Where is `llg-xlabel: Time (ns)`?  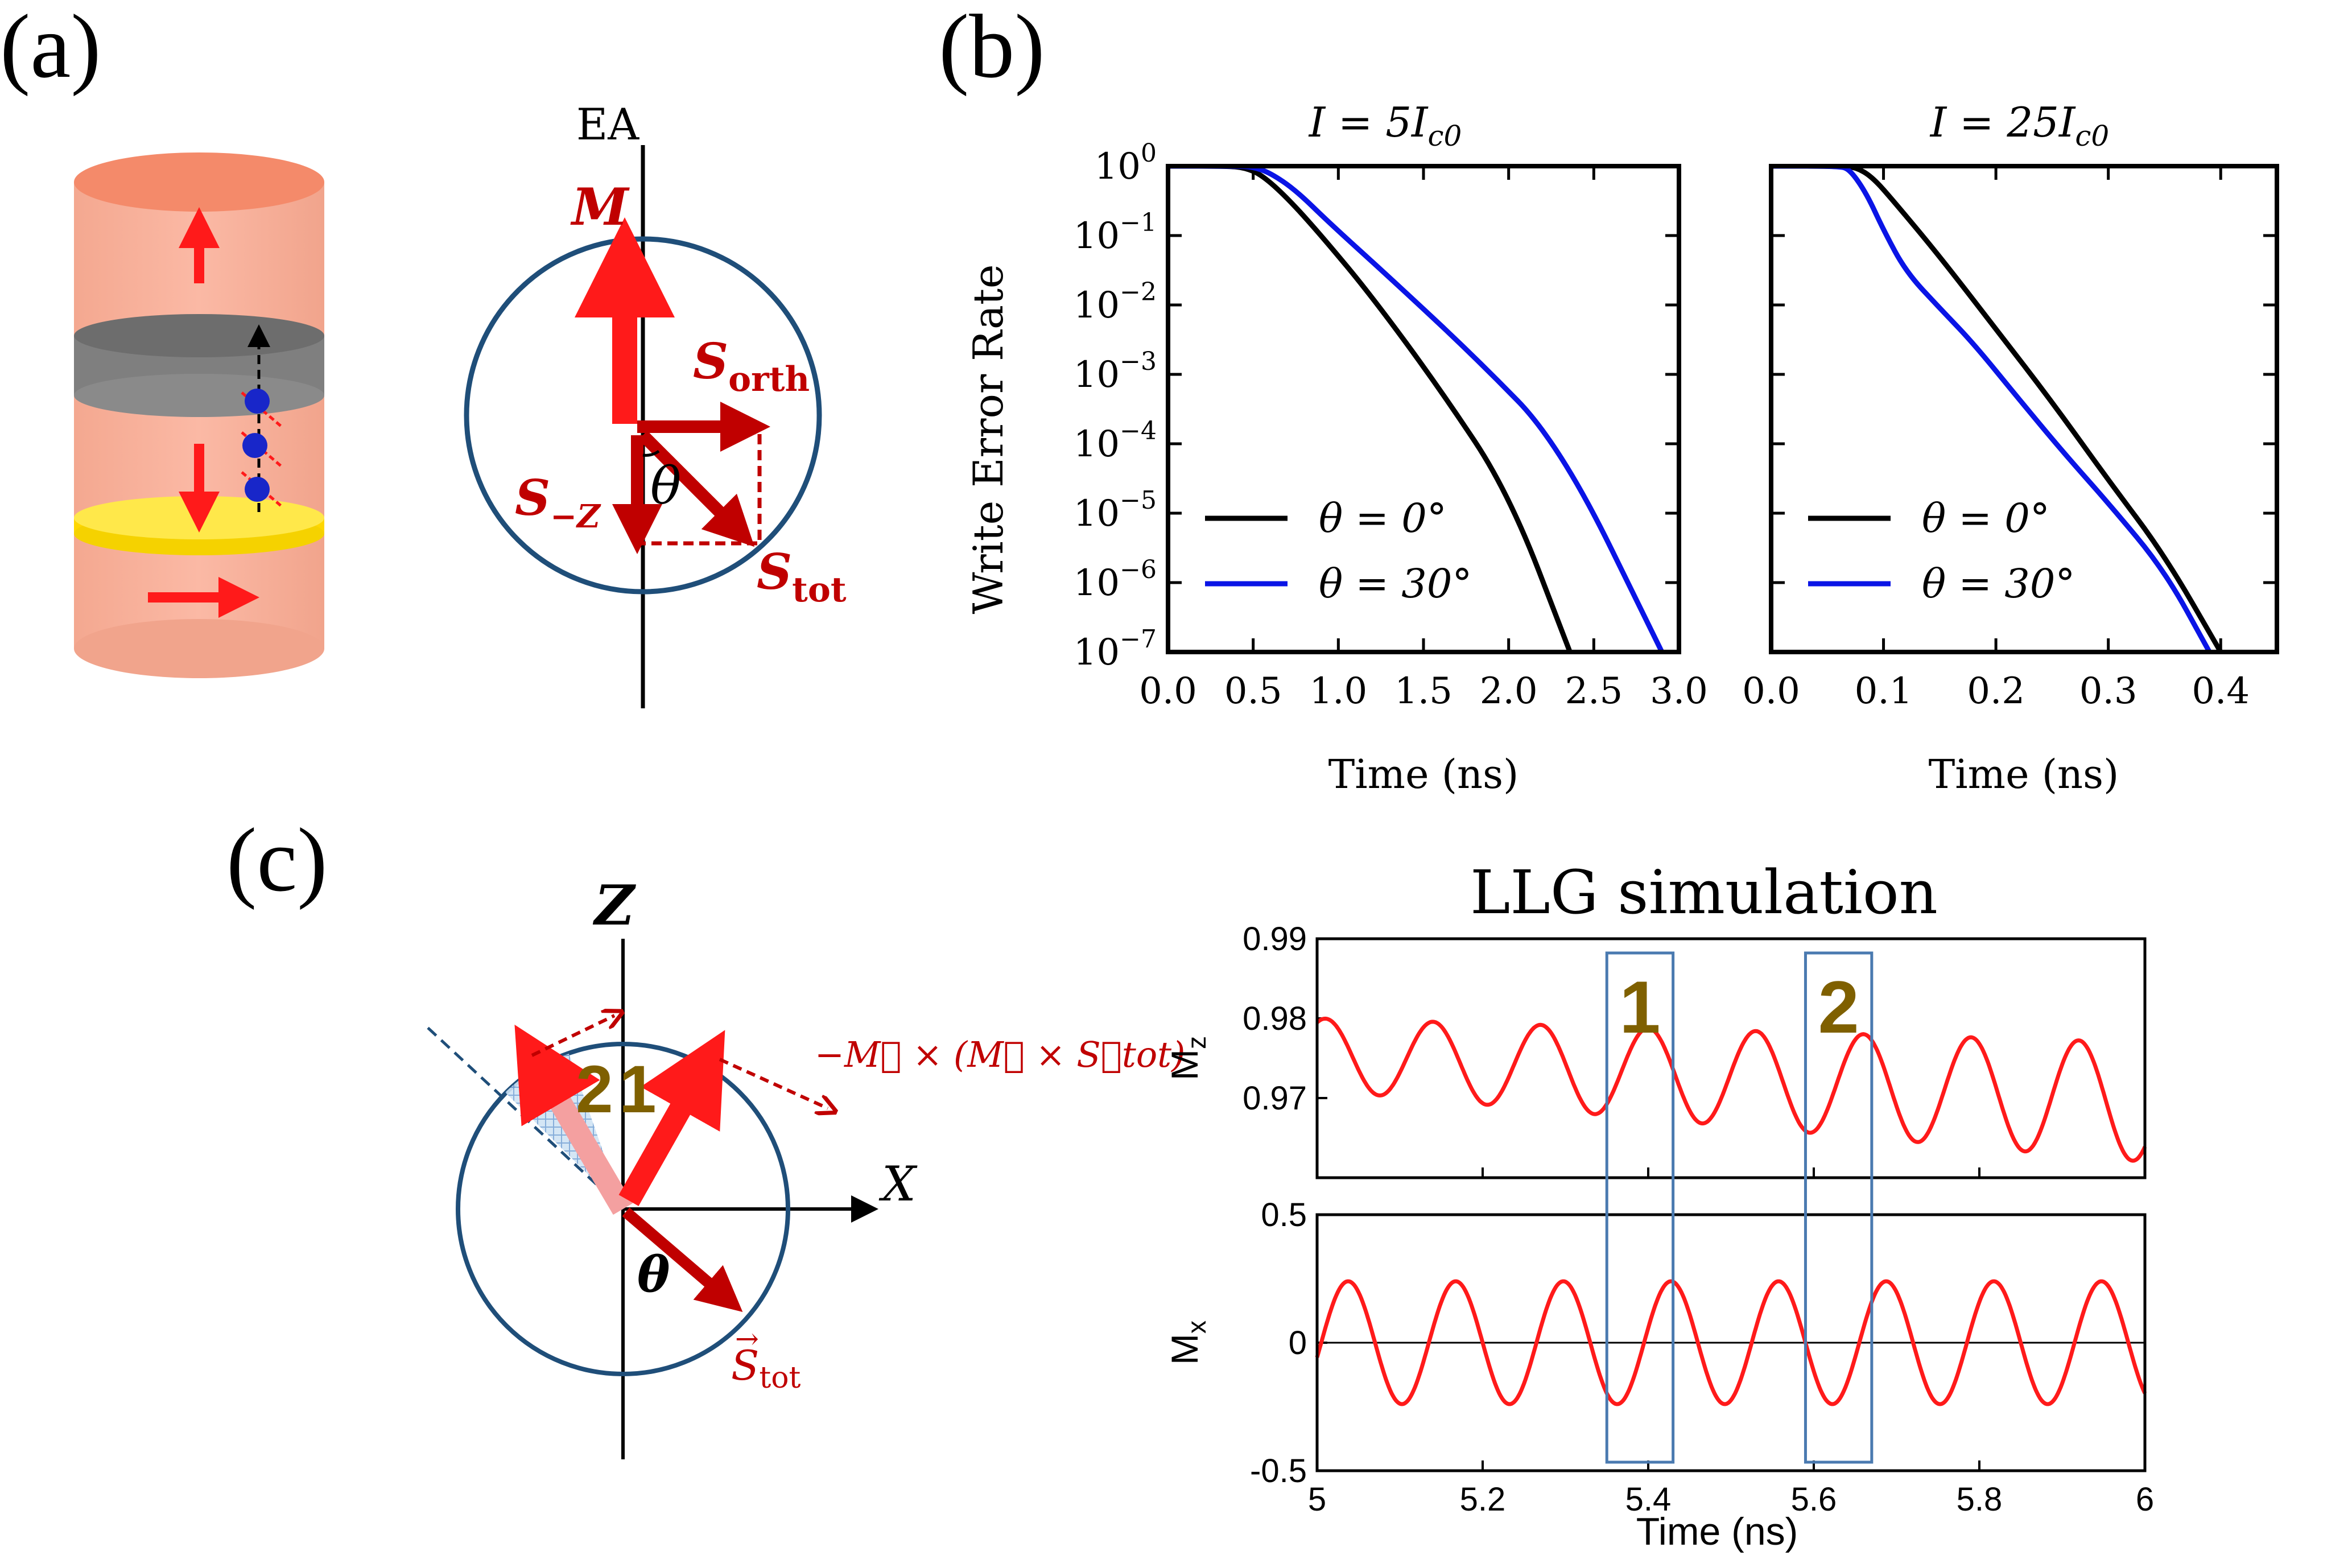 llg-xlabel: Time (ns) is located at coordinates (1717, 1531).